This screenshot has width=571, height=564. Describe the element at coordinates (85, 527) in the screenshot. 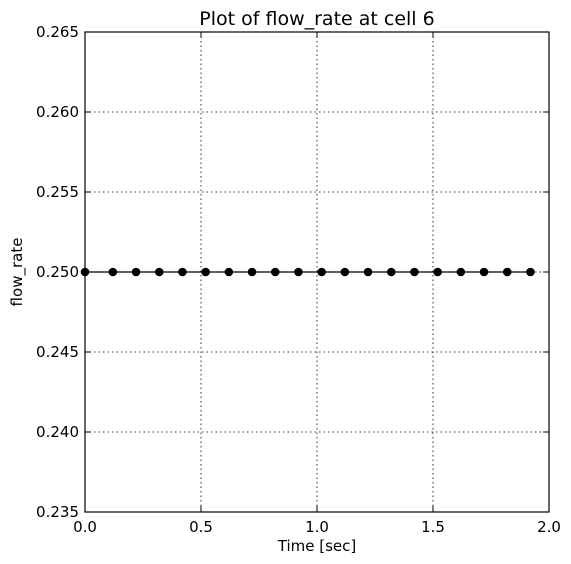

I see `x-tick-label: 0.0` at that location.